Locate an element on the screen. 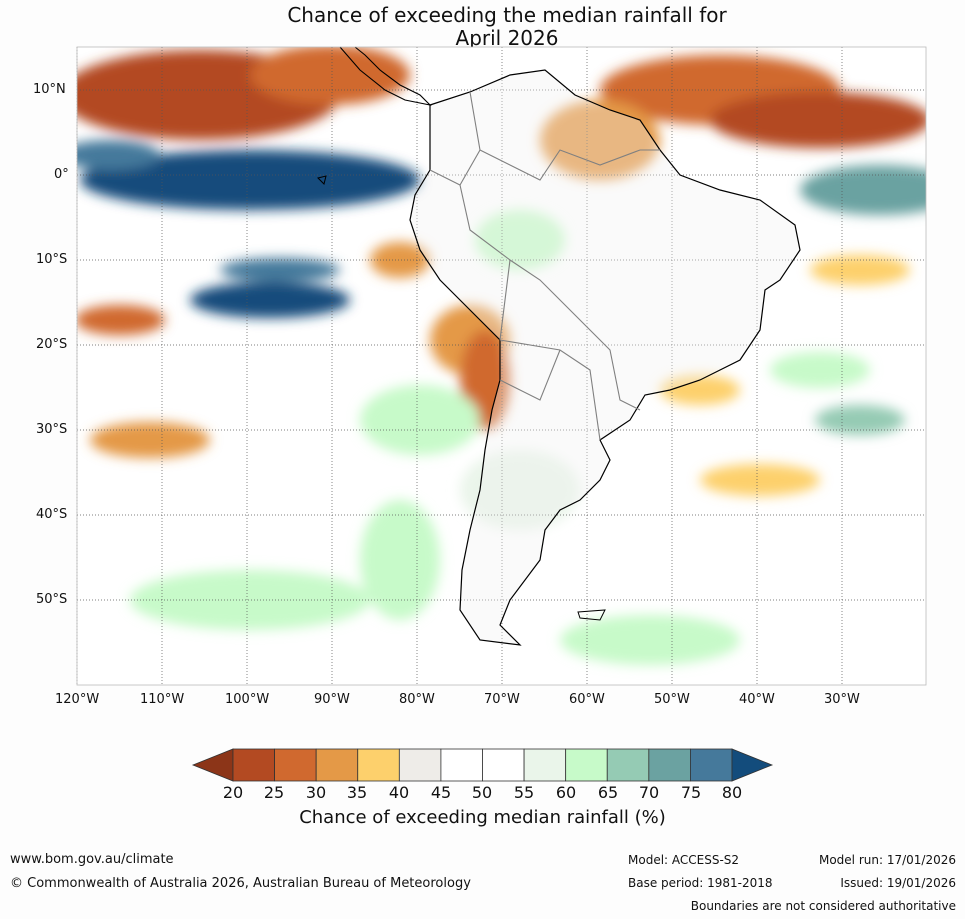  lat-label: 50°S is located at coordinates (52, 599).